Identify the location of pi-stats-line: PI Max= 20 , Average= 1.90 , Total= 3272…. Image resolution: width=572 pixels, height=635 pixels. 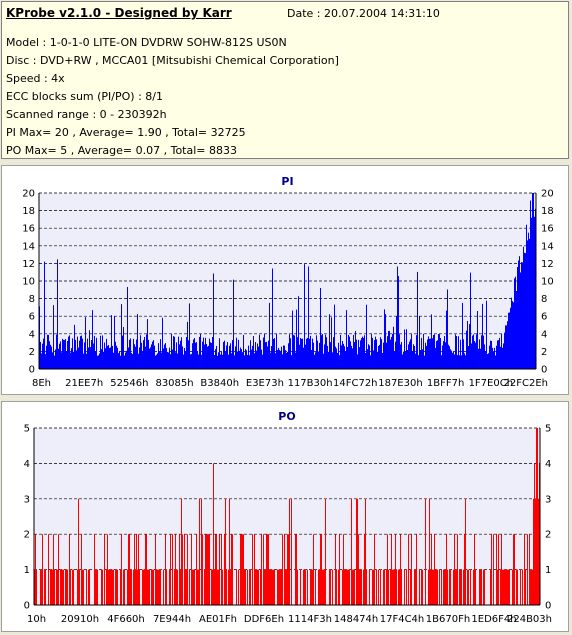
(126, 132).